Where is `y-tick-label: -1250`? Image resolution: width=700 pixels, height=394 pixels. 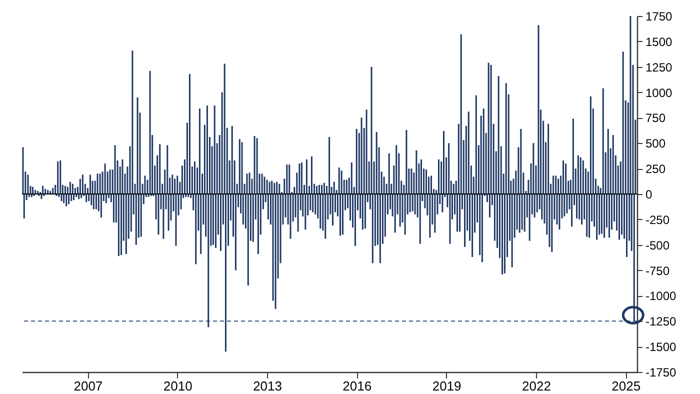
y-tick-label: -1250 is located at coordinates (661, 321).